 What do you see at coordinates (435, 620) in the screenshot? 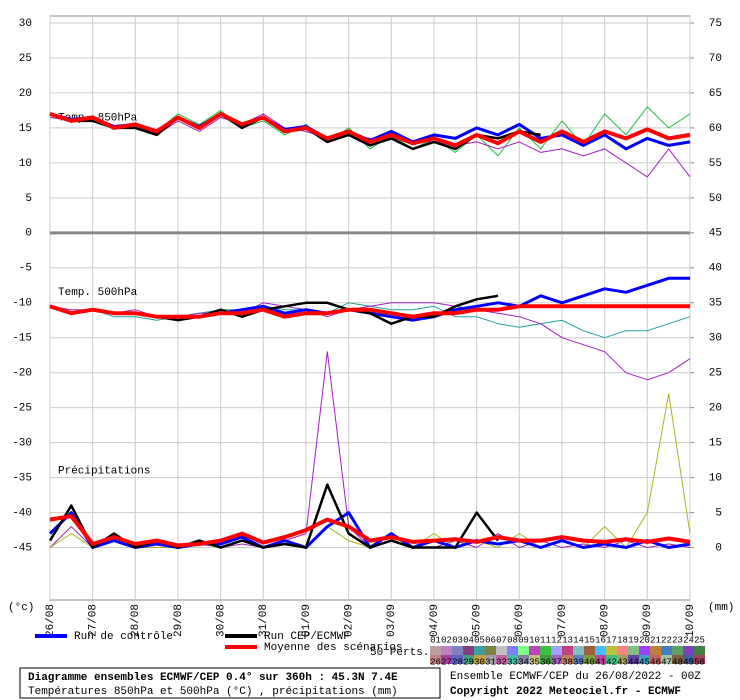
I see `x-tick-label: 04/09` at bounding box center [435, 620].